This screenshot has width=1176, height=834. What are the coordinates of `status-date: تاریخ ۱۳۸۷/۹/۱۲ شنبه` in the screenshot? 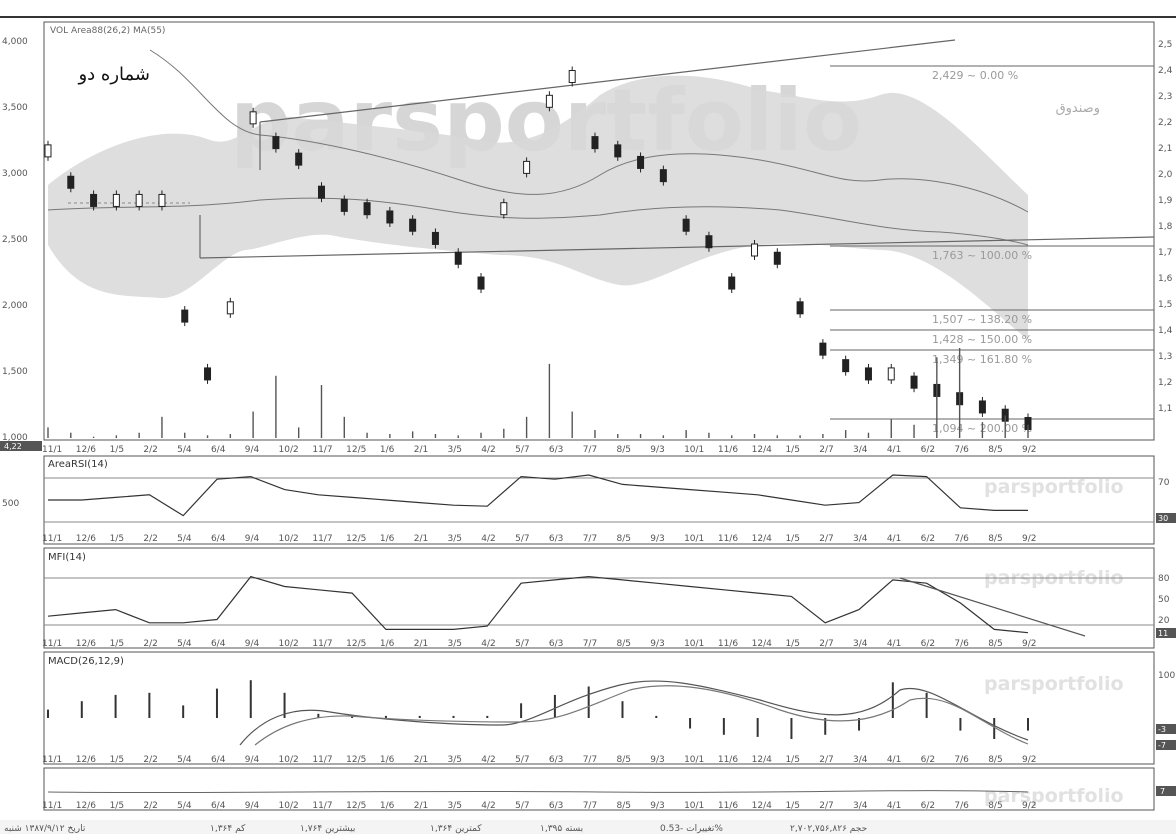 It's located at (45, 829).